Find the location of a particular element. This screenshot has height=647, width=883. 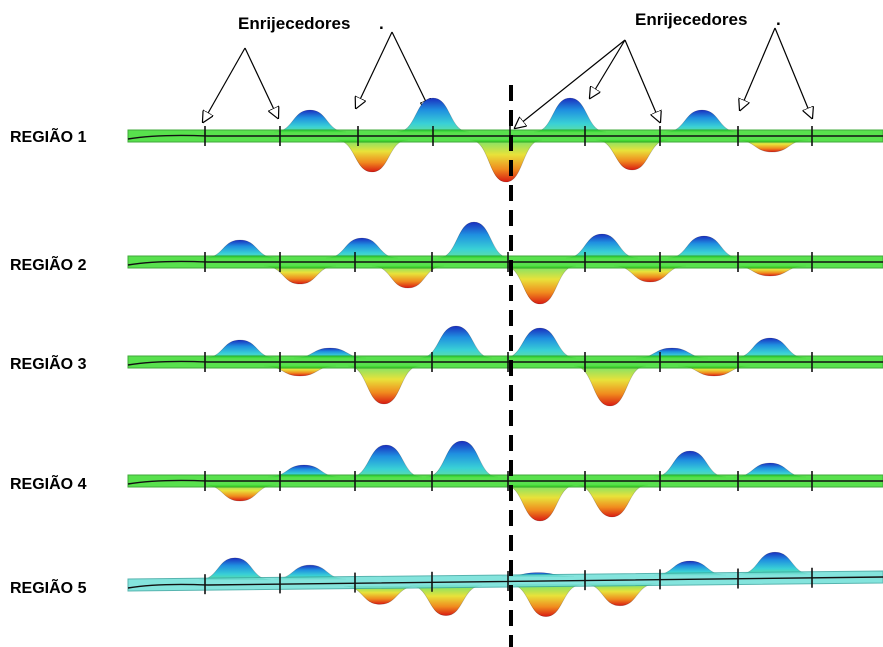

region-2: REGIÃO 2 is located at coordinates (446, 263).